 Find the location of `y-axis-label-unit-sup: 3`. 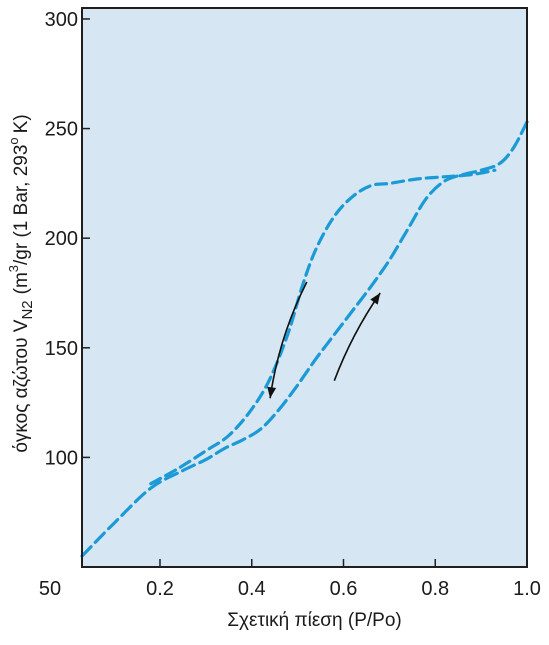

y-axis-label-unit-sup: 3 is located at coordinates (13, 268).